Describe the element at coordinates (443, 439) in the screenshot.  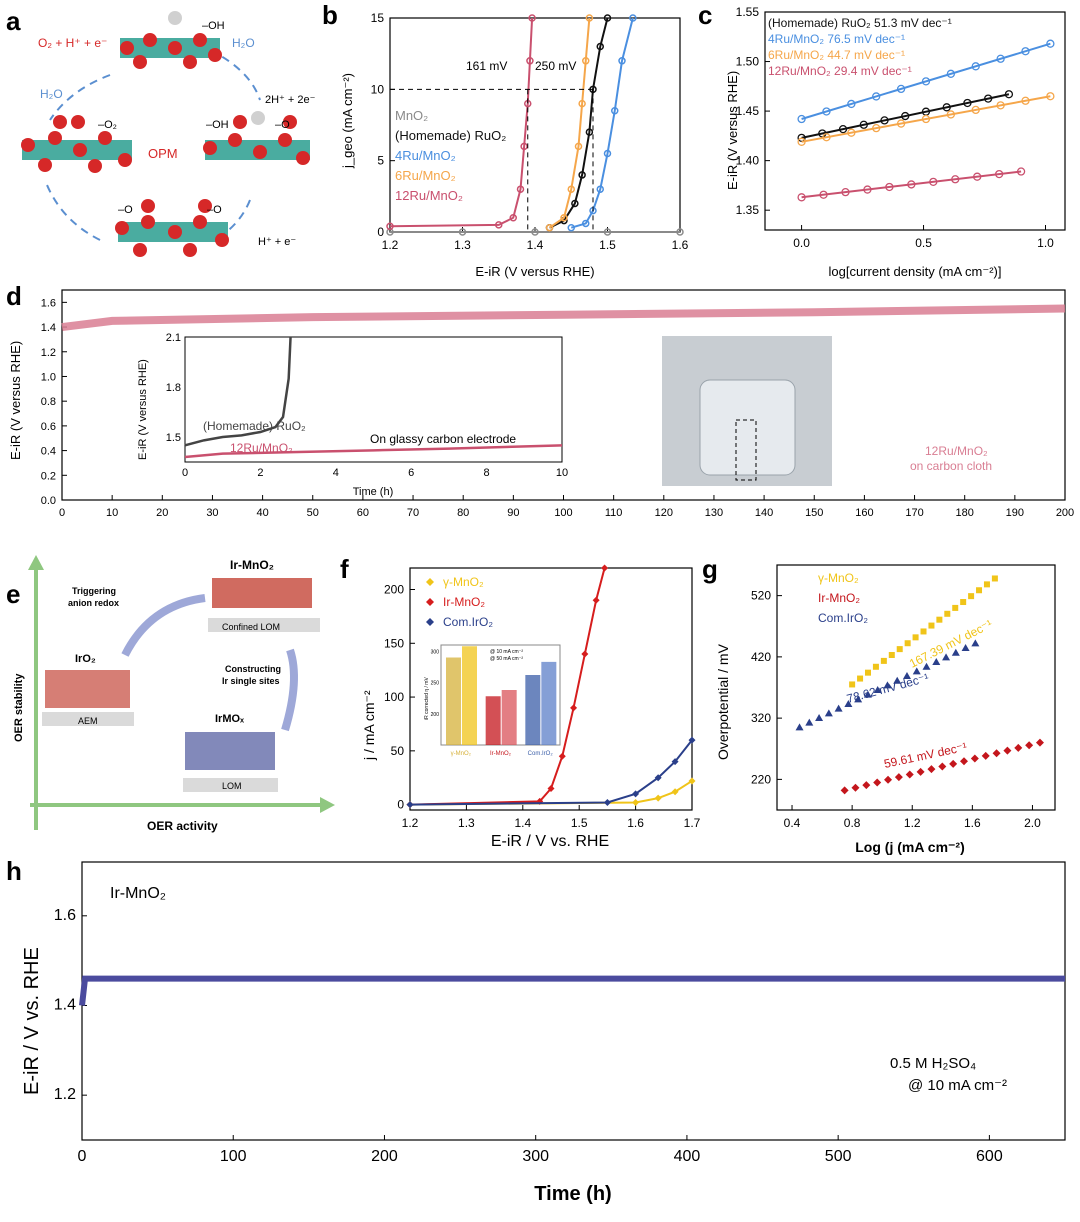
I see `inset-d-note: On glassy carbon electrode` at that location.